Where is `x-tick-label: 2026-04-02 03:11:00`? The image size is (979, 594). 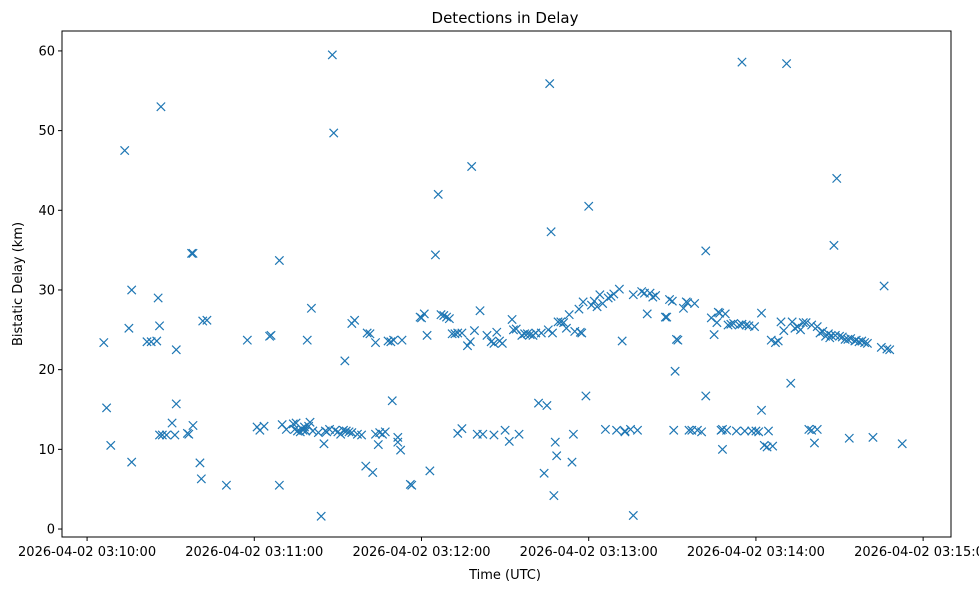 x-tick-label: 2026-04-02 03:11:00 is located at coordinates (254, 552).